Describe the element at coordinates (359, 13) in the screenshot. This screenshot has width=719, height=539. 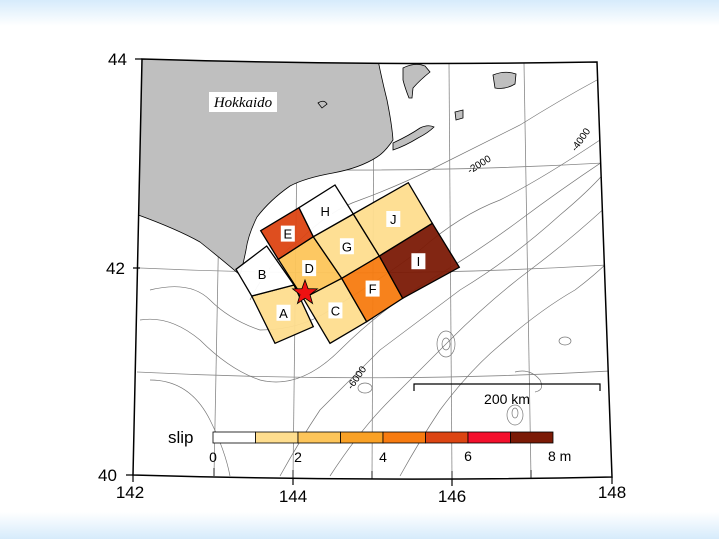
I see `slide-top-band` at that location.